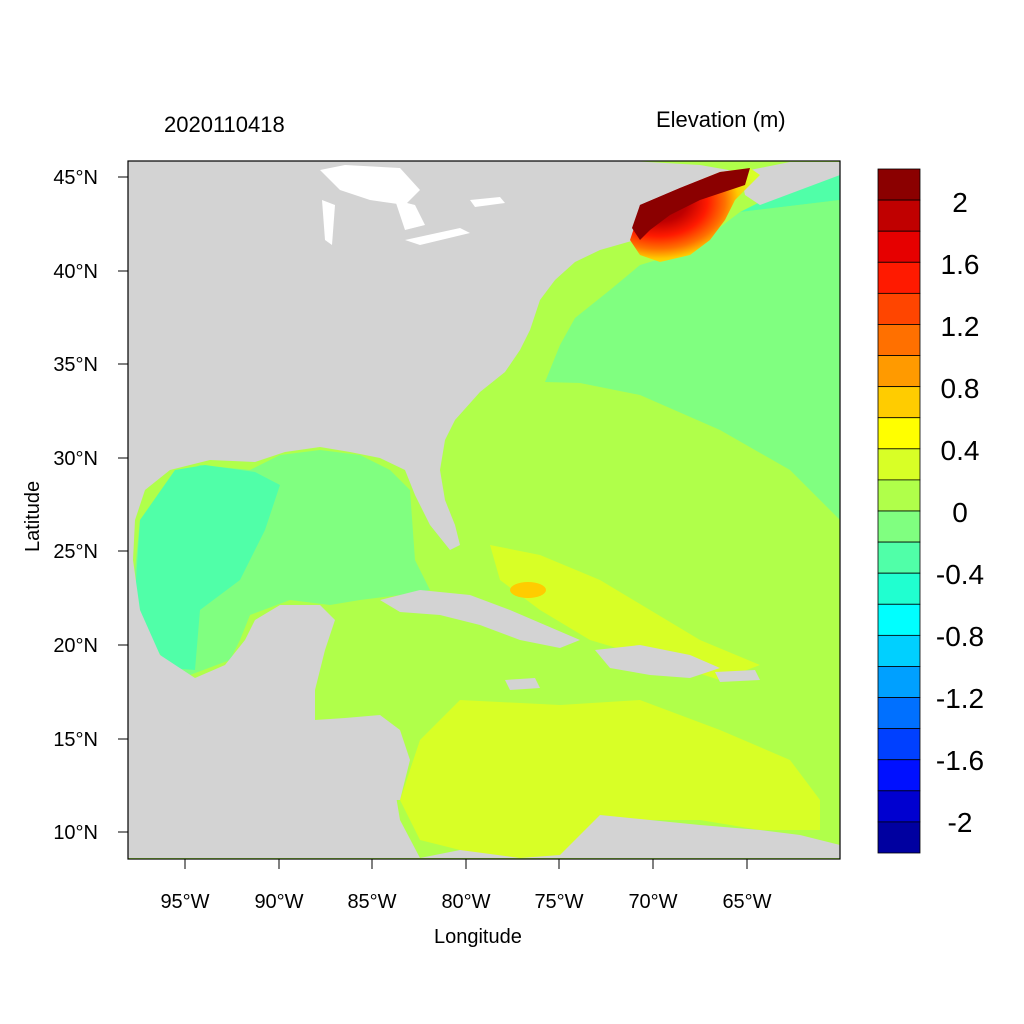 This screenshot has width=1024, height=1024. What do you see at coordinates (274, 786) in the screenshot?
I see `central-america-land` at bounding box center [274, 786].